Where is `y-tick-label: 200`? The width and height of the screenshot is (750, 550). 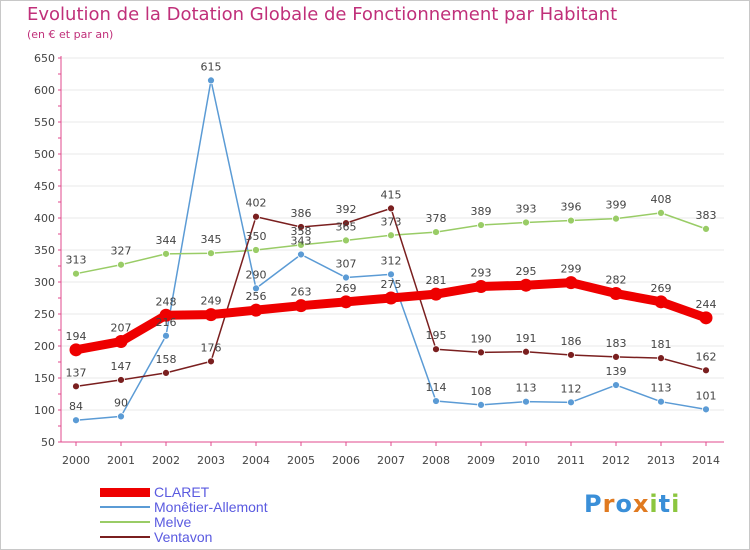 y-tick-label: 200 is located at coordinates (44, 346).